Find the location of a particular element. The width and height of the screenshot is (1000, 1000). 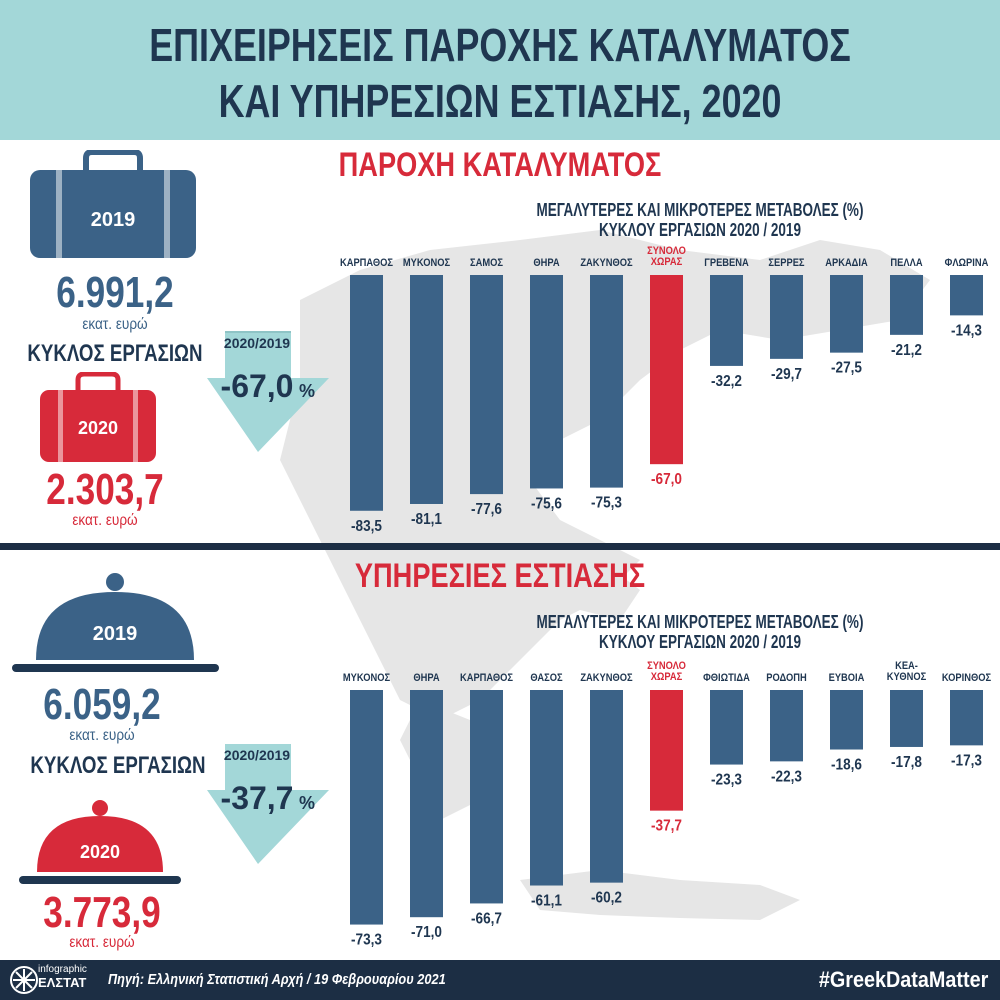

page-title-line2: ΚΑΙ ΥΠΗΡΕΣΙΩΝ ΕΣΤΙΑΣΗΣ, 2020 is located at coordinates (500, 101).